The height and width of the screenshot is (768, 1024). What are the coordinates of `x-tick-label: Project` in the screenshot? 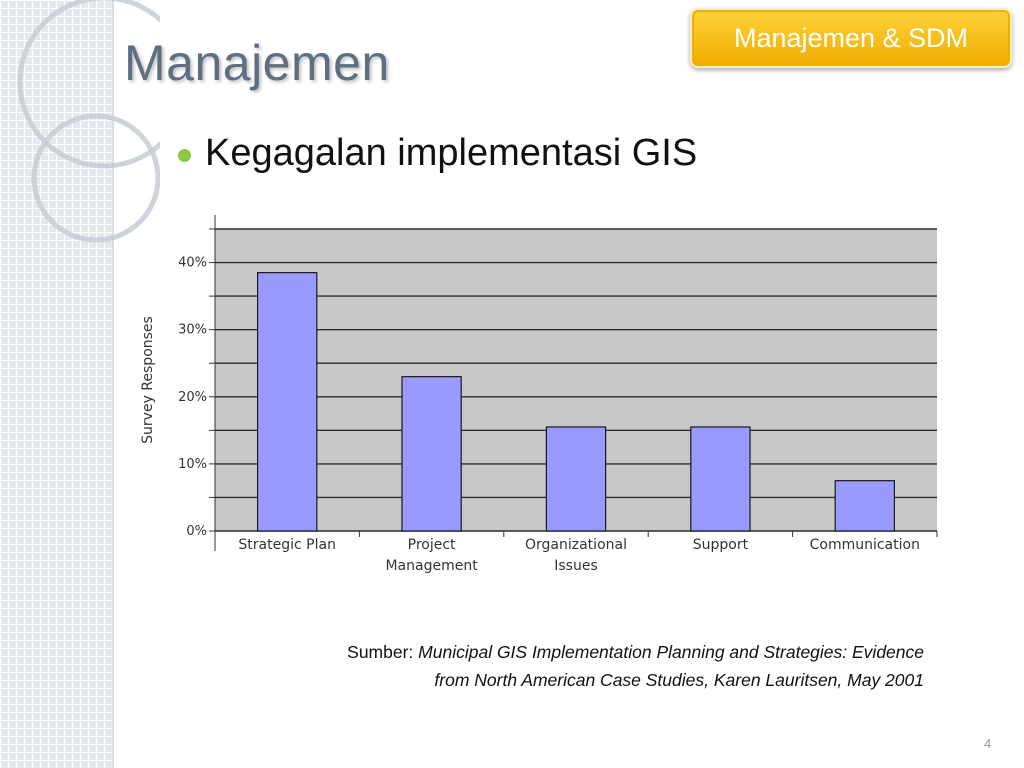 It's located at (432, 545).